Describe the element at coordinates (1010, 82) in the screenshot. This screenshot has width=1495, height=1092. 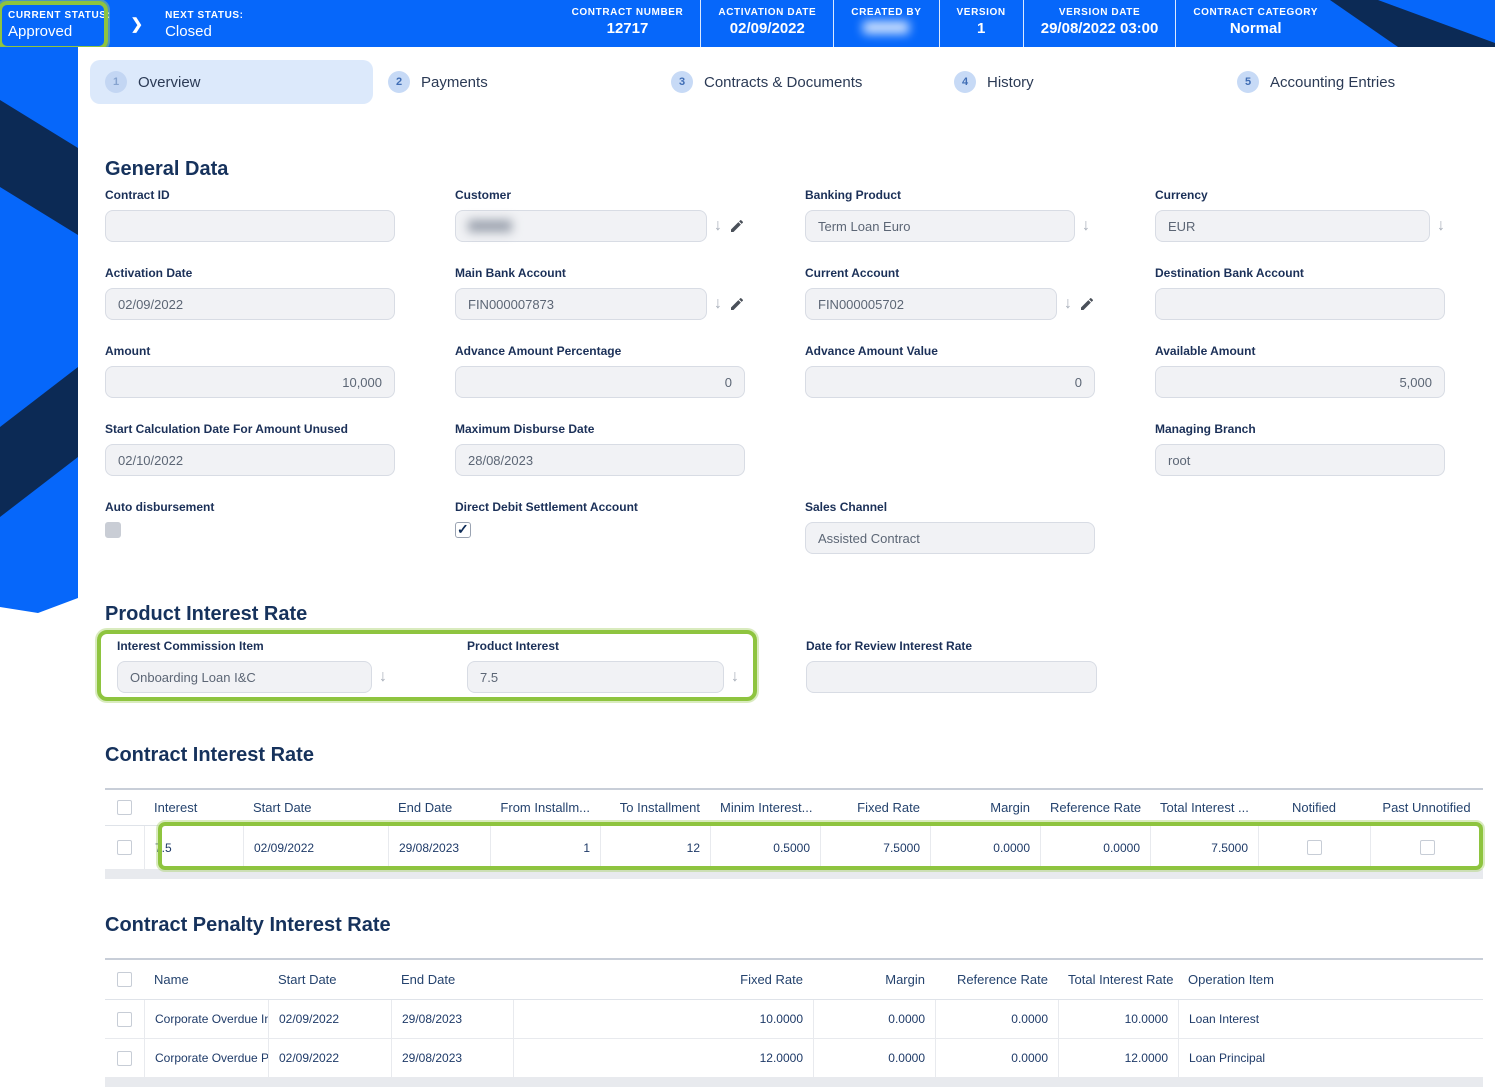
I see `tab-history-label: History` at that location.